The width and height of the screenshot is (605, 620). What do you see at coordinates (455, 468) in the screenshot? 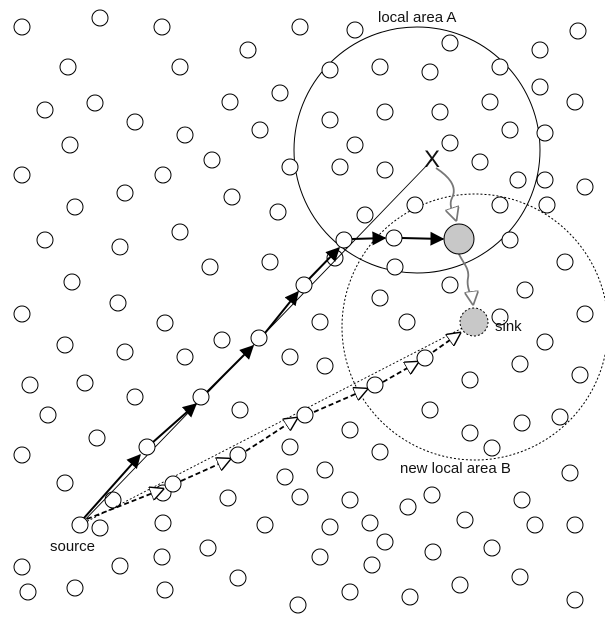
I see `local-area-b-label: new local area B` at bounding box center [455, 468].